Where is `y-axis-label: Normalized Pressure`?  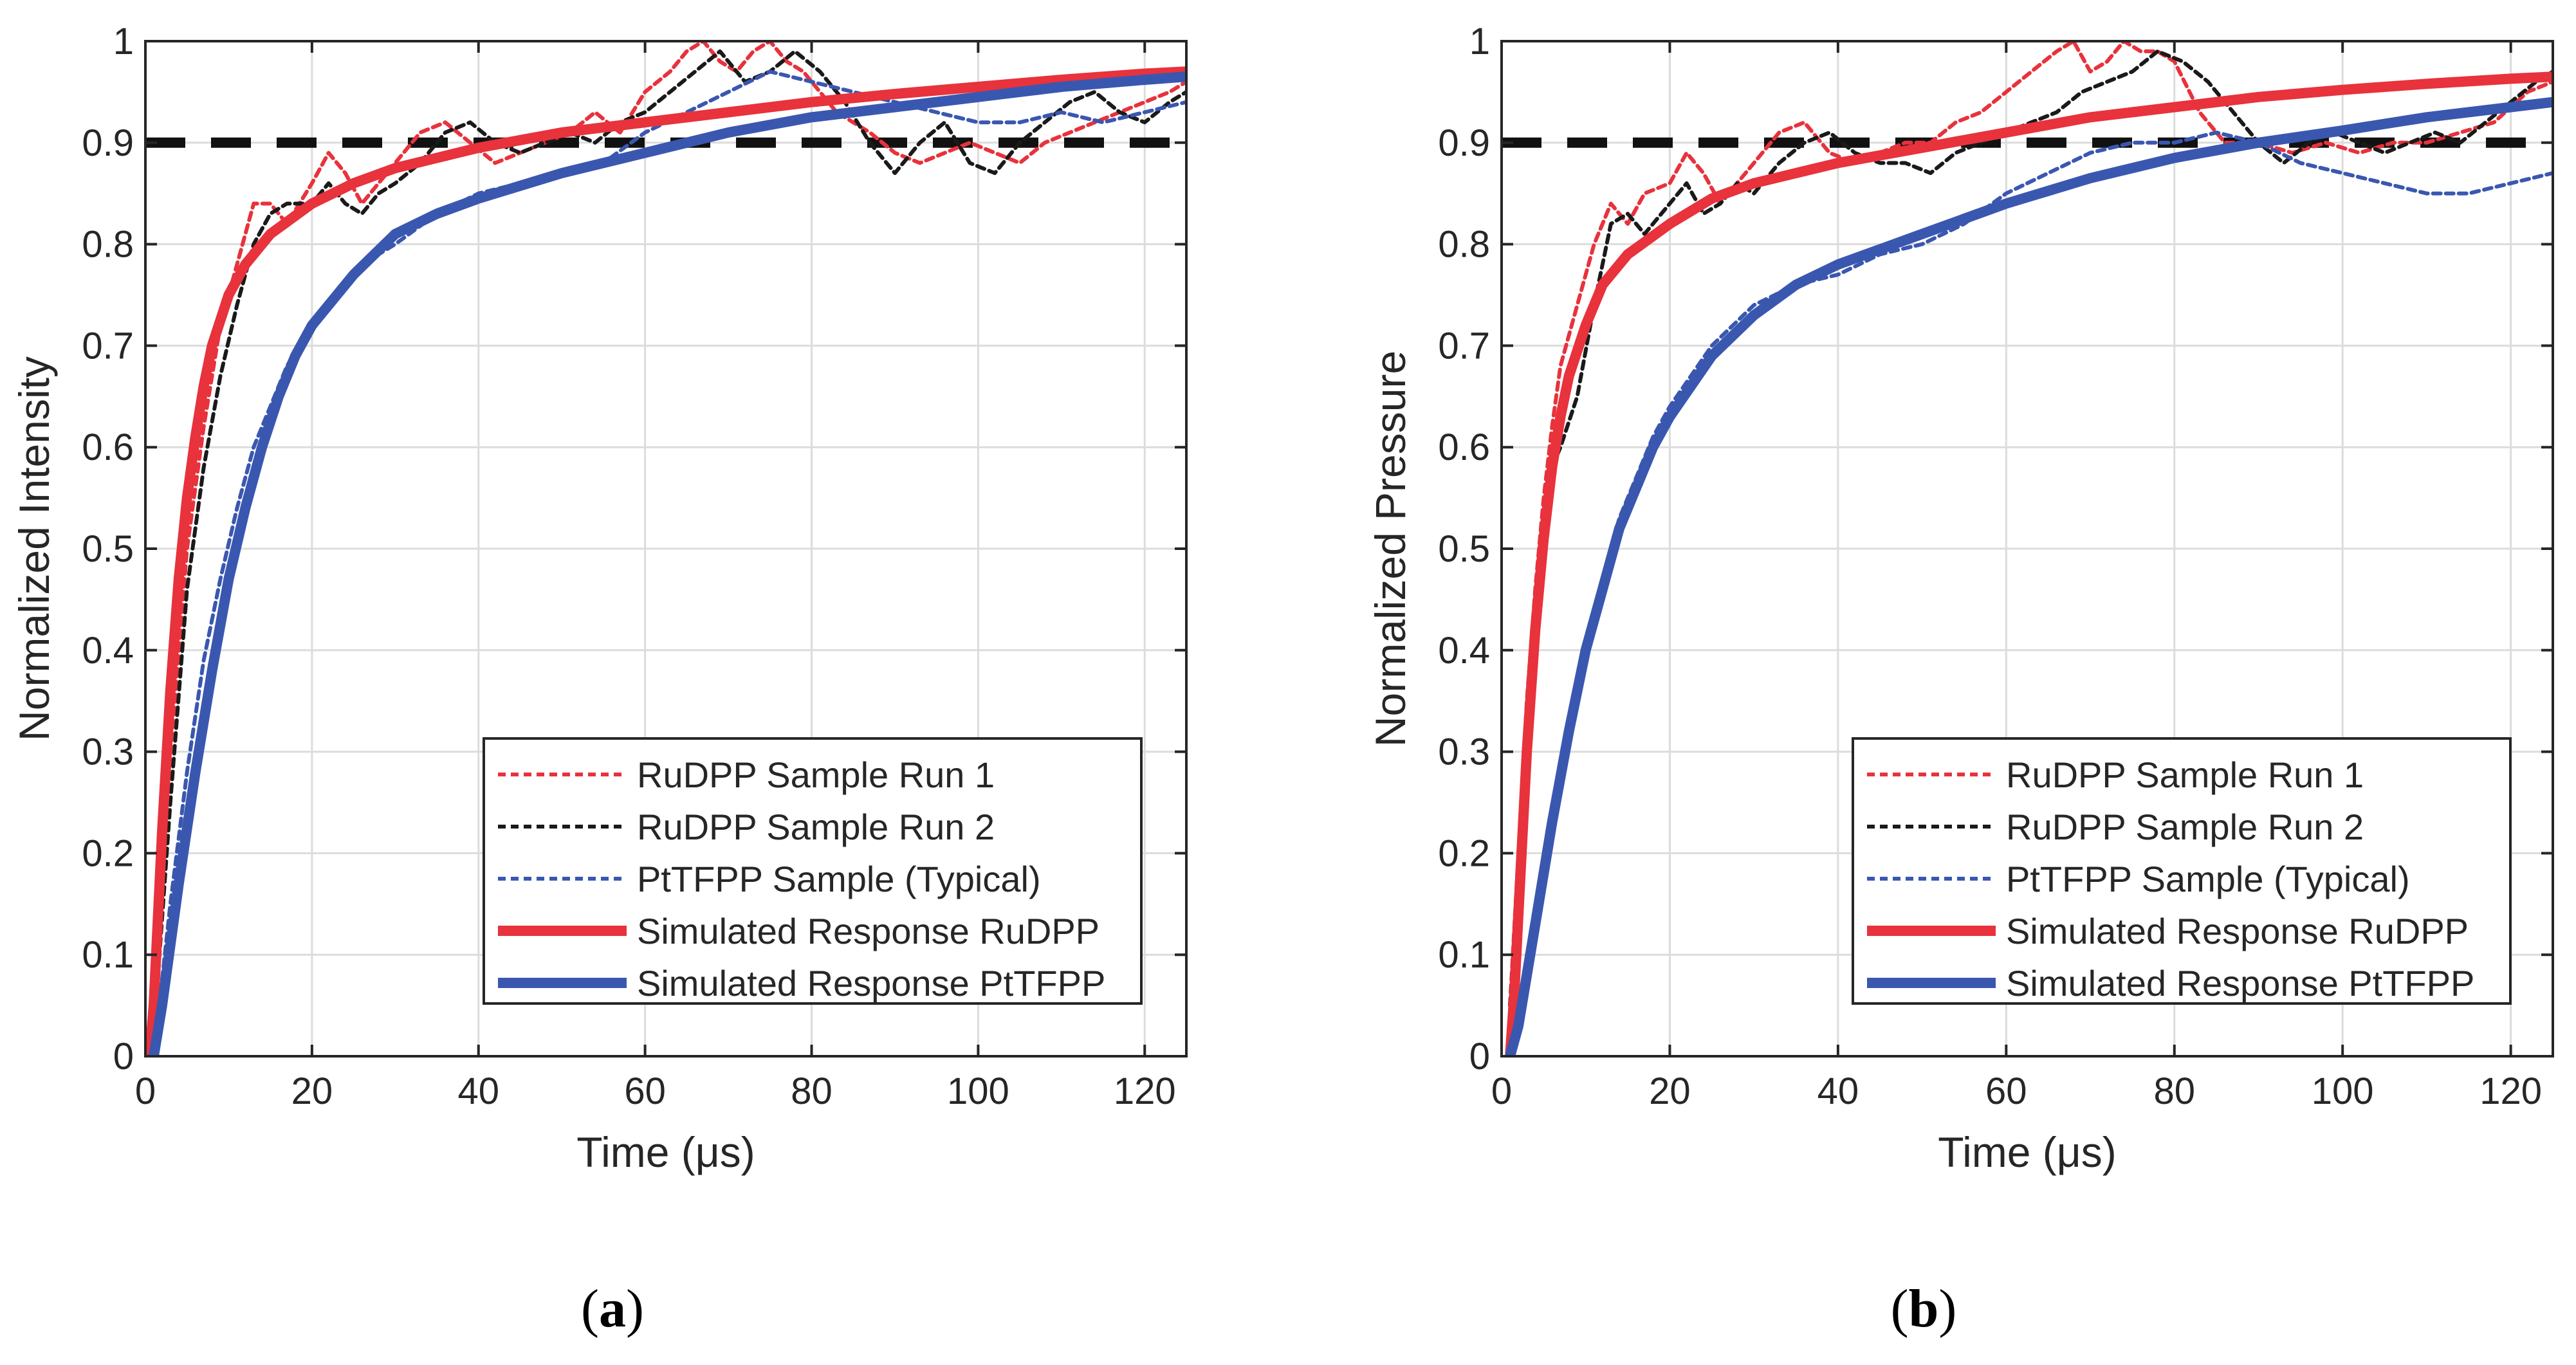 y-axis-label: Normalized Pressure is located at coordinates (1390, 549).